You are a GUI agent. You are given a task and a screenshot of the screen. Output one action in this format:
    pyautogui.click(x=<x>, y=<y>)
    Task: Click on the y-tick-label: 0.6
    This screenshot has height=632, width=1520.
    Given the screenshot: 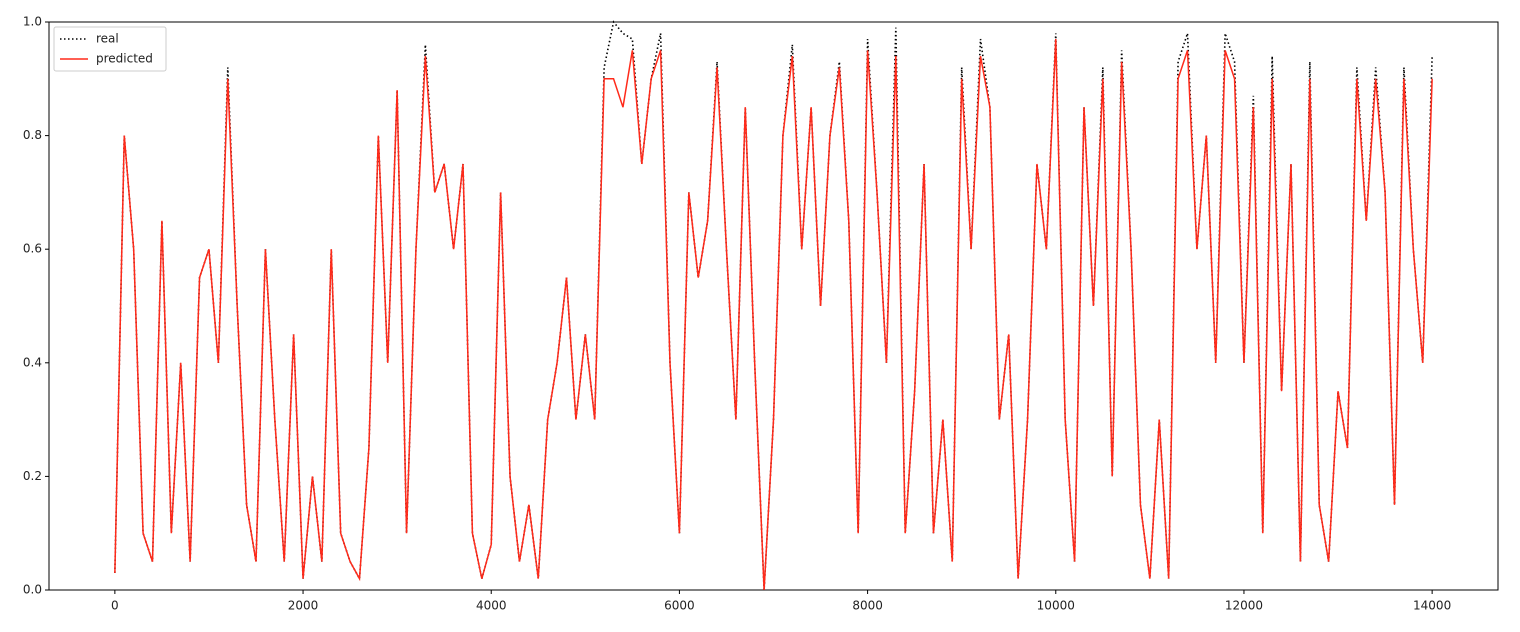 What is the action you would take?
    pyautogui.click(x=32, y=249)
    